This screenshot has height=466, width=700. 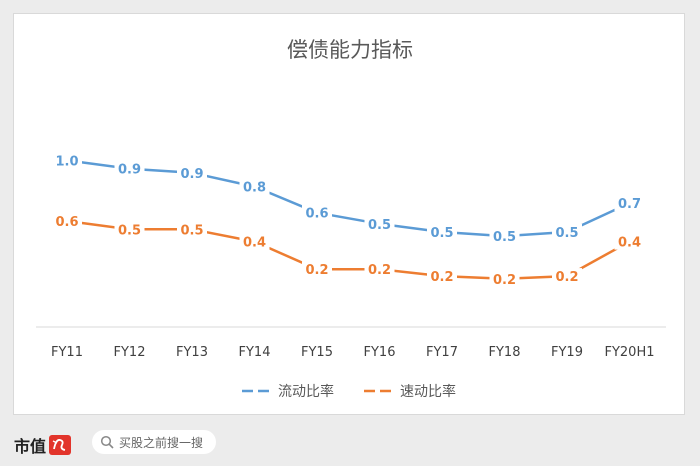 I want to click on legend-label: 速动比率, so click(x=428, y=391).